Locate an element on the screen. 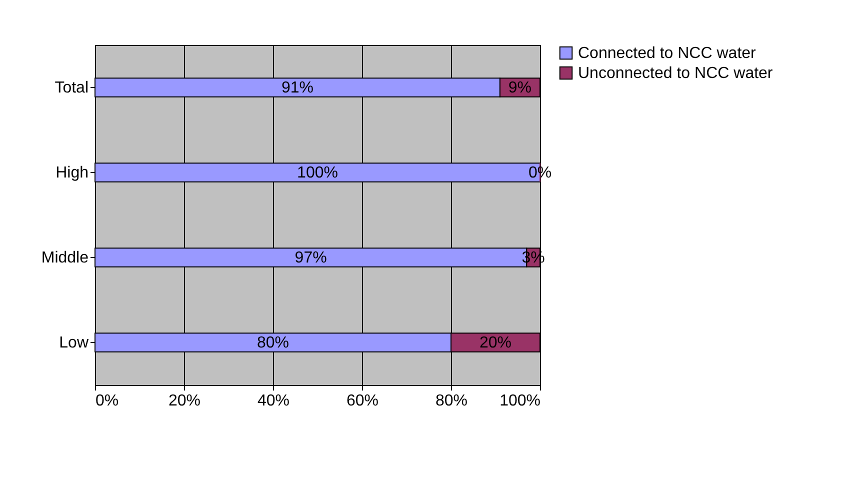  y-tick-label: High is located at coordinates (72, 173).